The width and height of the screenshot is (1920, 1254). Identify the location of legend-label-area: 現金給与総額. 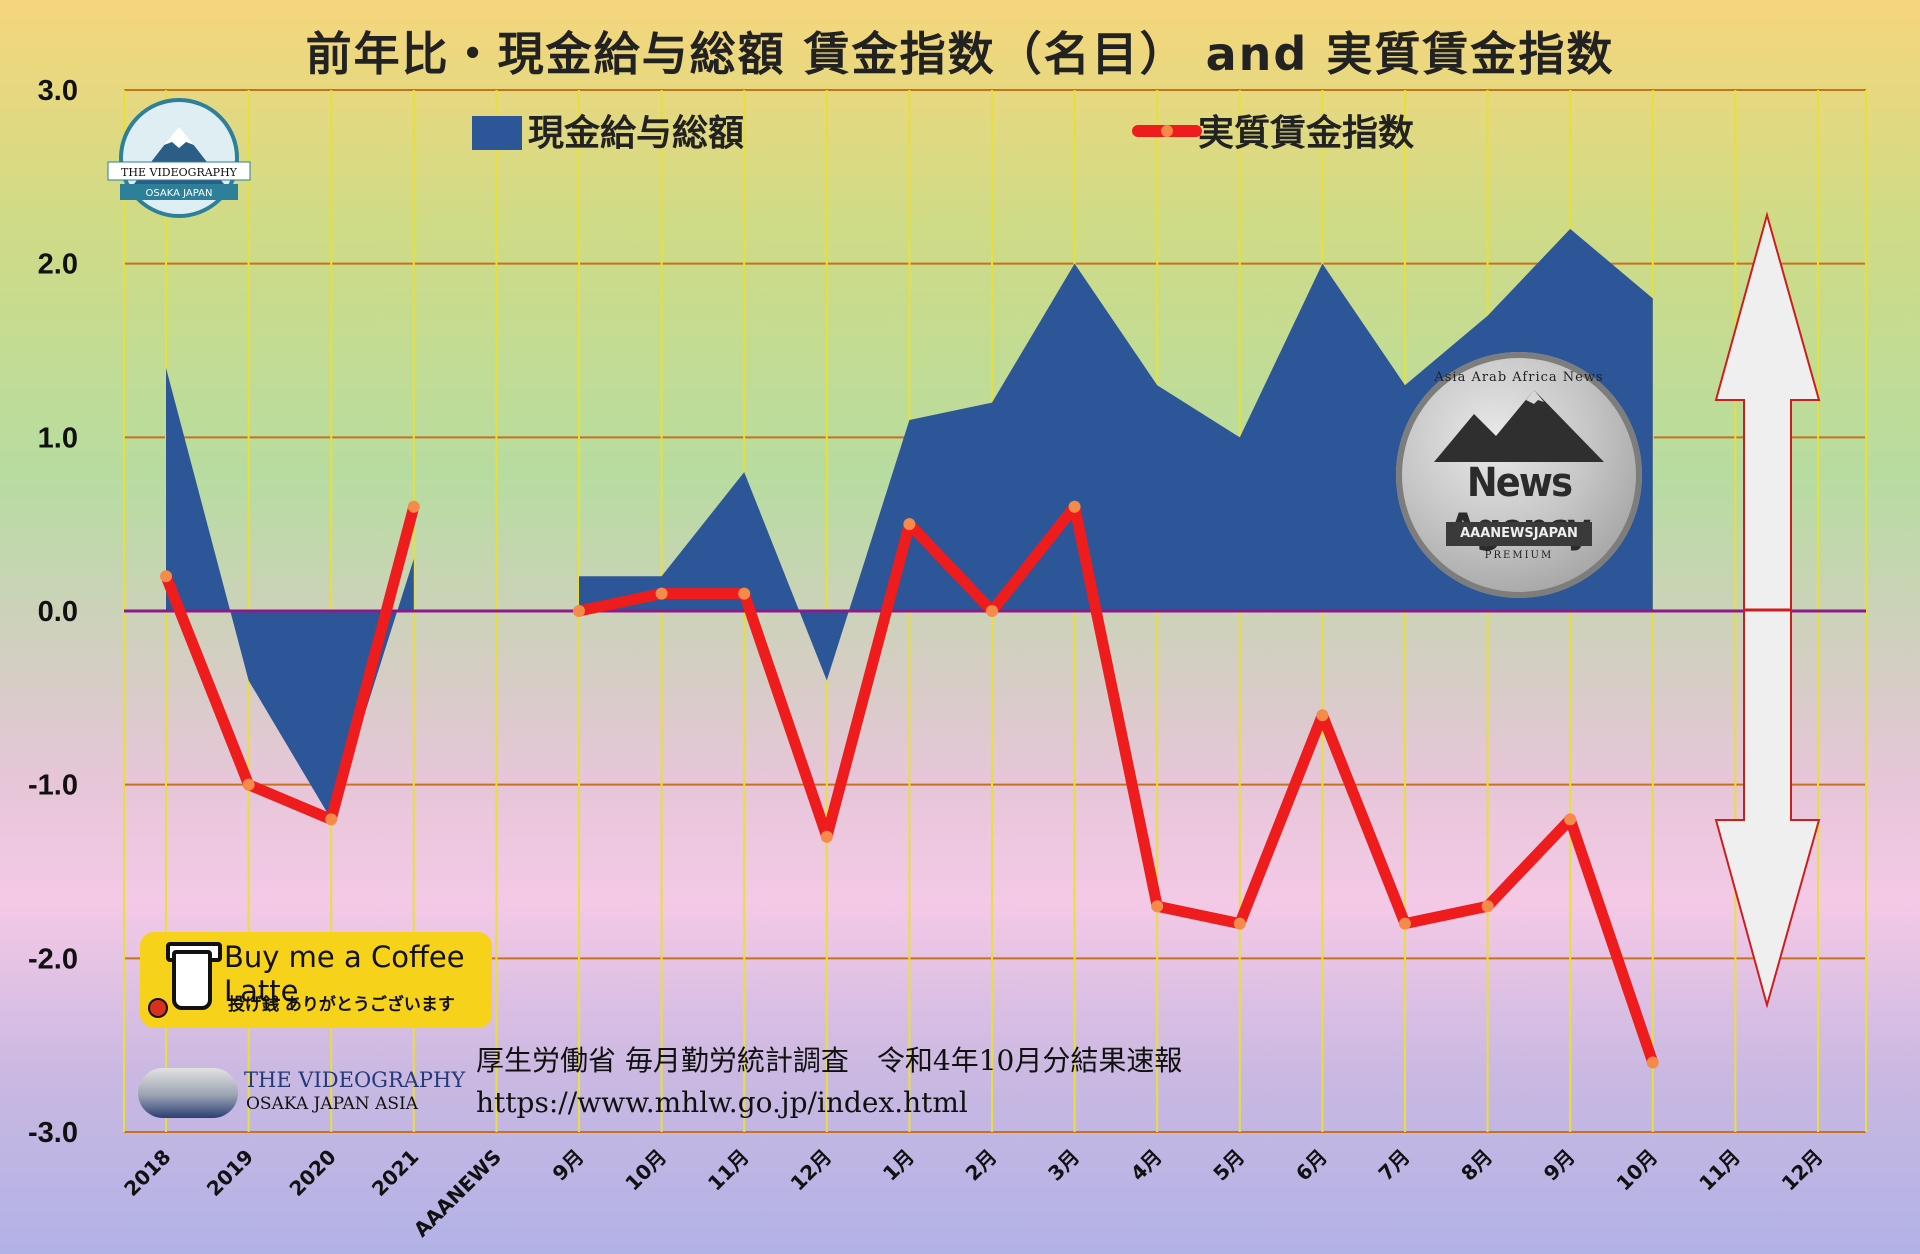
(636, 133).